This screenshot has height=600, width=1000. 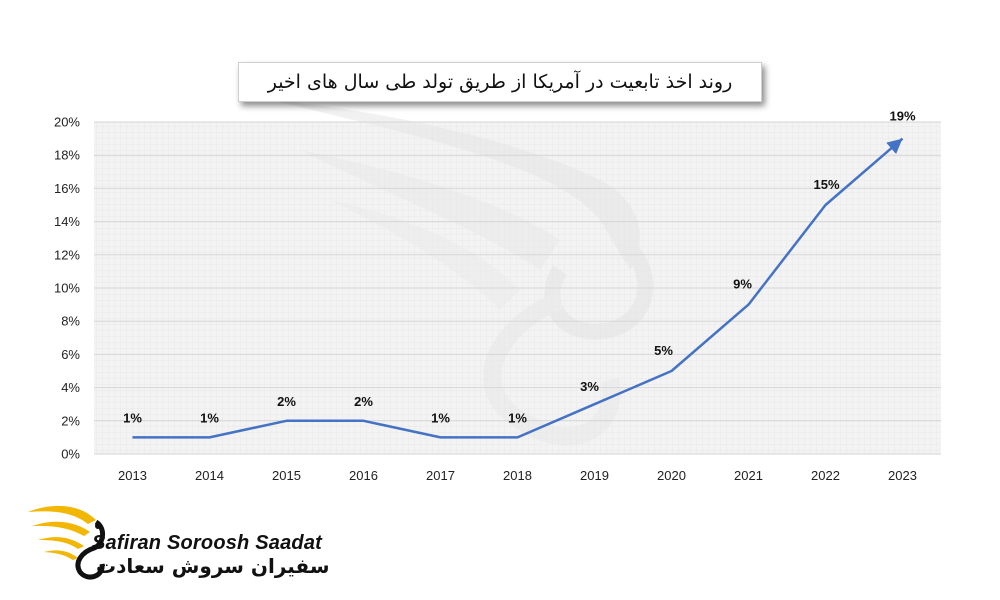 What do you see at coordinates (67, 155) in the screenshot?
I see `y-tick-label: 18%` at bounding box center [67, 155].